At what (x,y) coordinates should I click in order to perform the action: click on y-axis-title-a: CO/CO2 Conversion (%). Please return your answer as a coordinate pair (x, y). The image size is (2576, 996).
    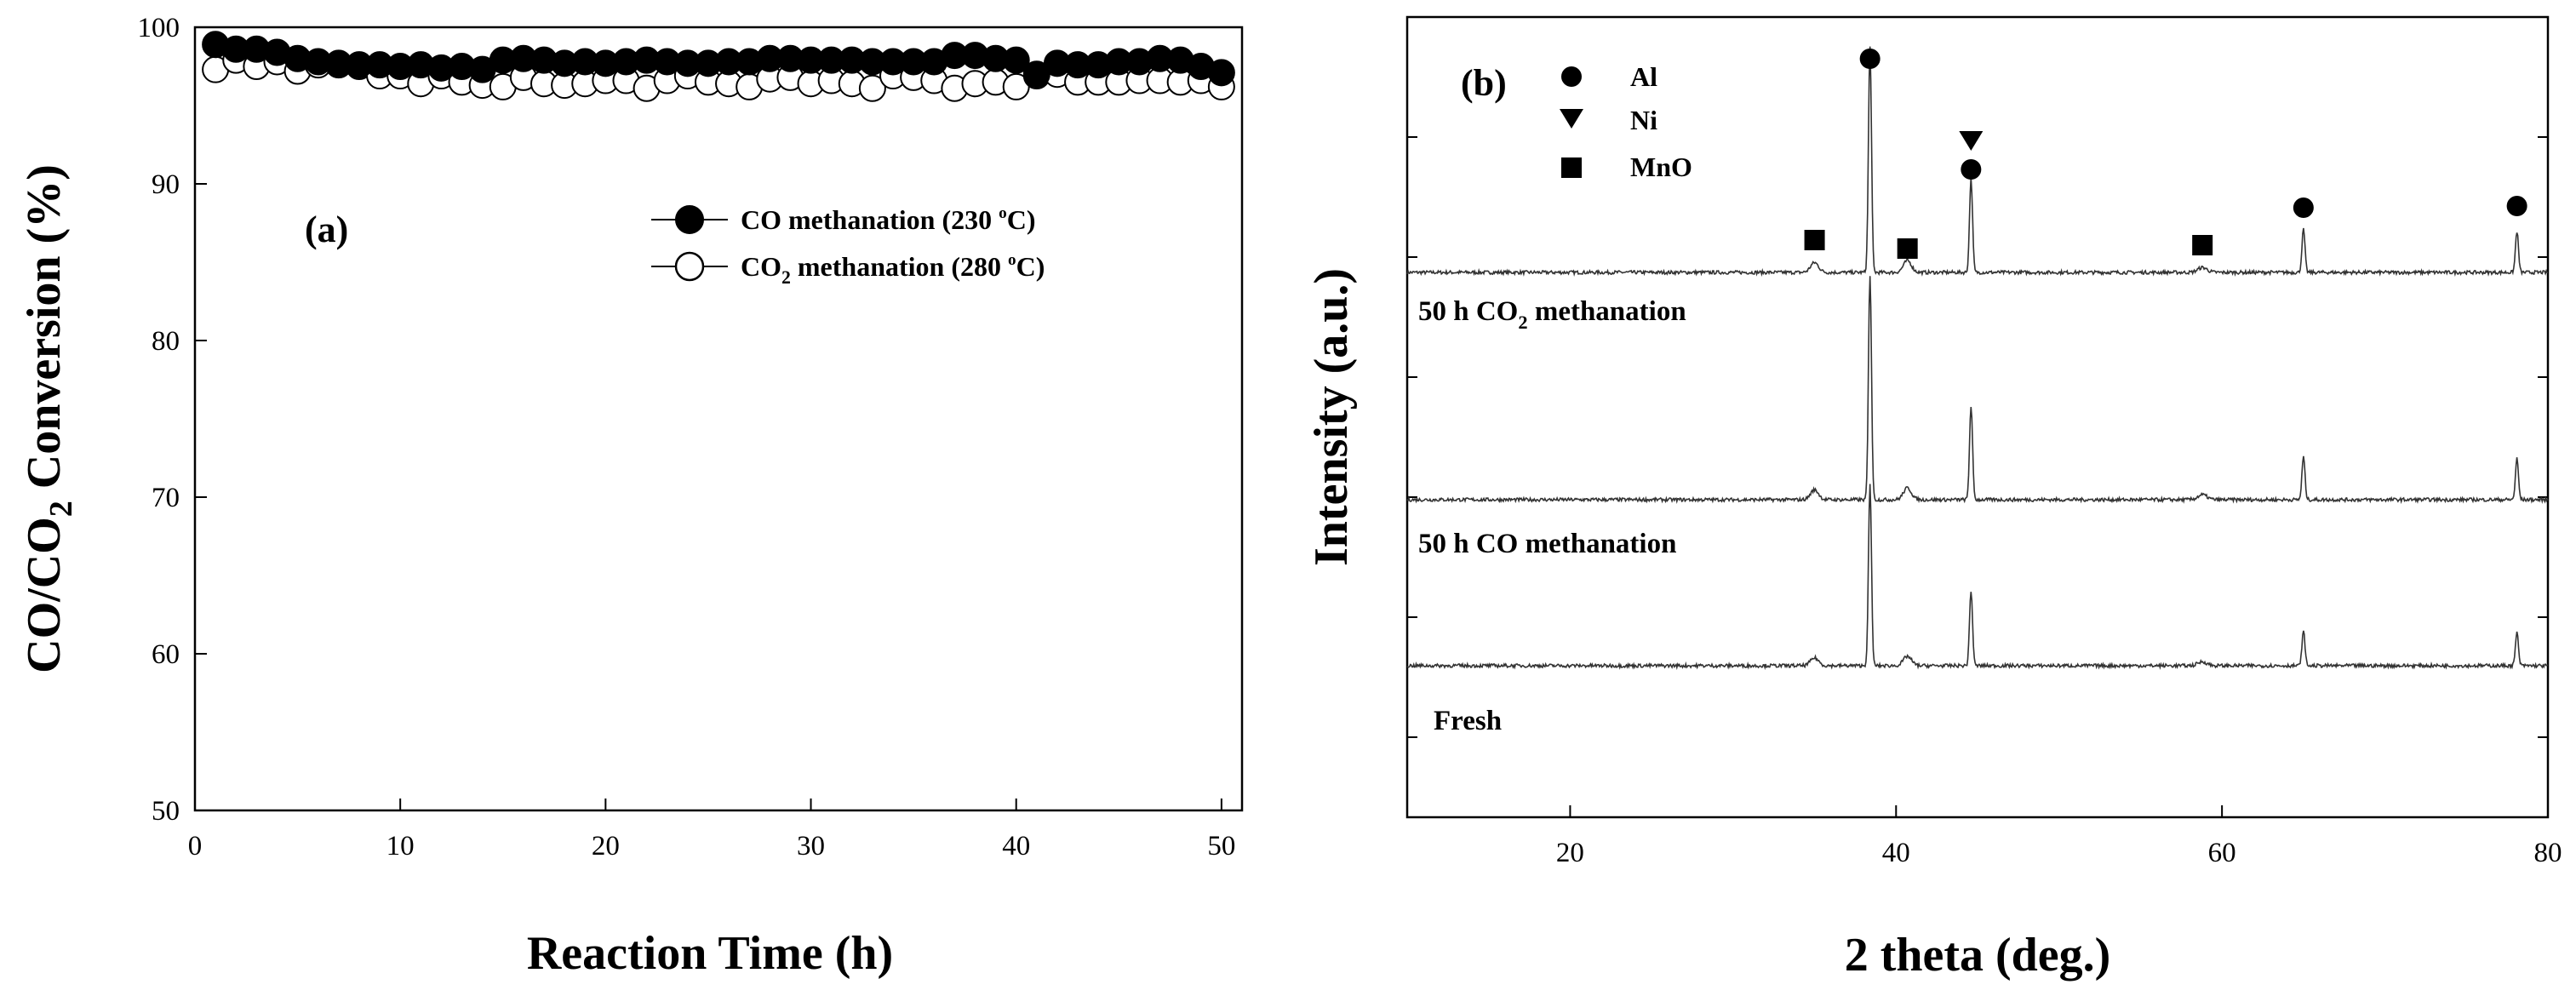
    Looking at the image, I should click on (48, 418).